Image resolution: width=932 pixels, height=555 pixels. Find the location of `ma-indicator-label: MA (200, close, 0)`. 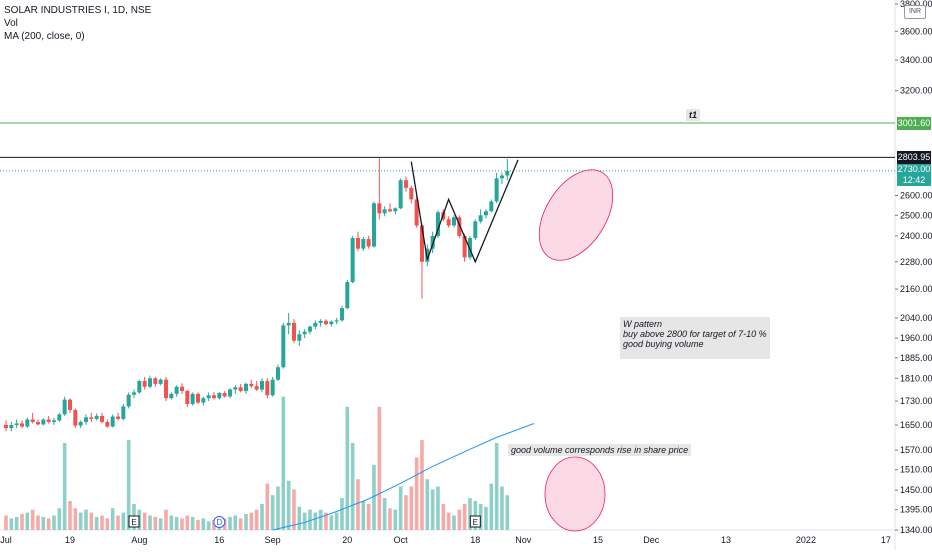

ma-indicator-label: MA (200, close, 0) is located at coordinates (44, 36).